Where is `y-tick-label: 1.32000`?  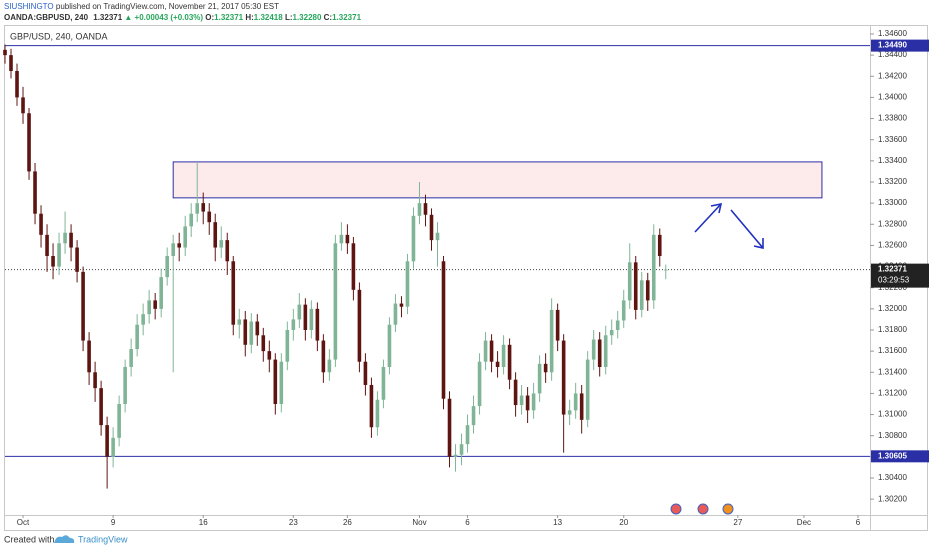 y-tick-label: 1.32000 is located at coordinates (892, 308).